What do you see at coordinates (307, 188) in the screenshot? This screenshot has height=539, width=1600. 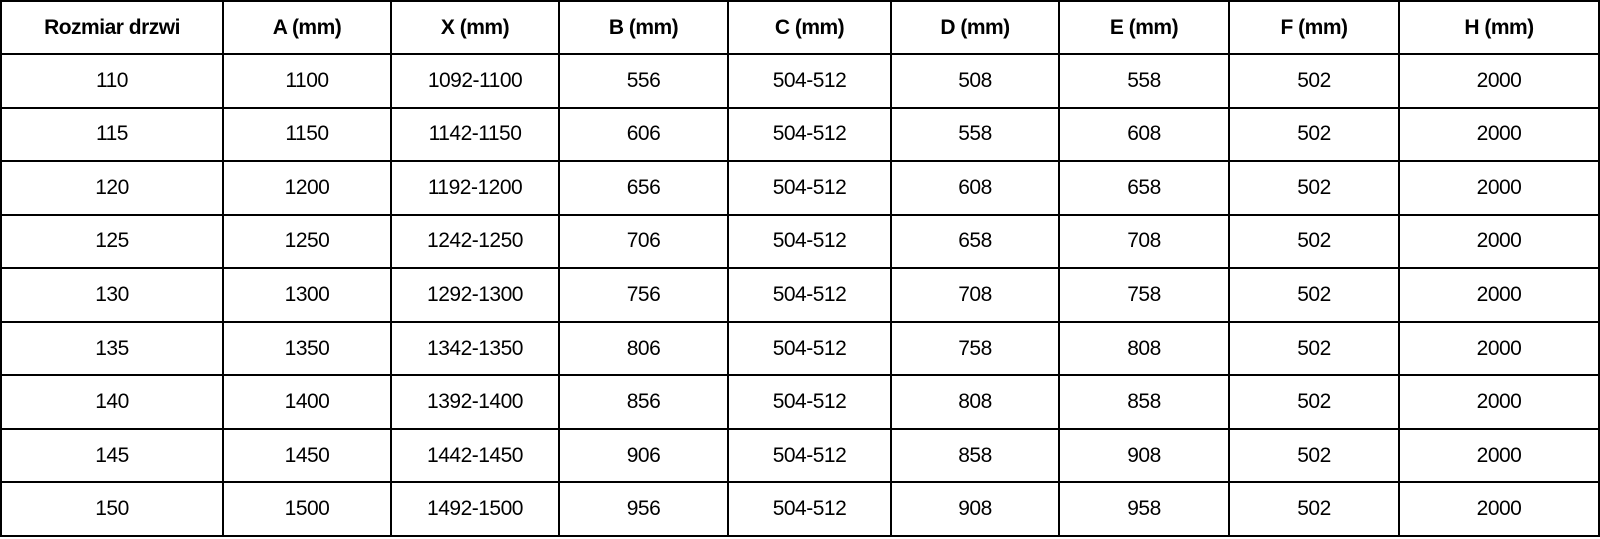 I see `cell: 1200` at bounding box center [307, 188].